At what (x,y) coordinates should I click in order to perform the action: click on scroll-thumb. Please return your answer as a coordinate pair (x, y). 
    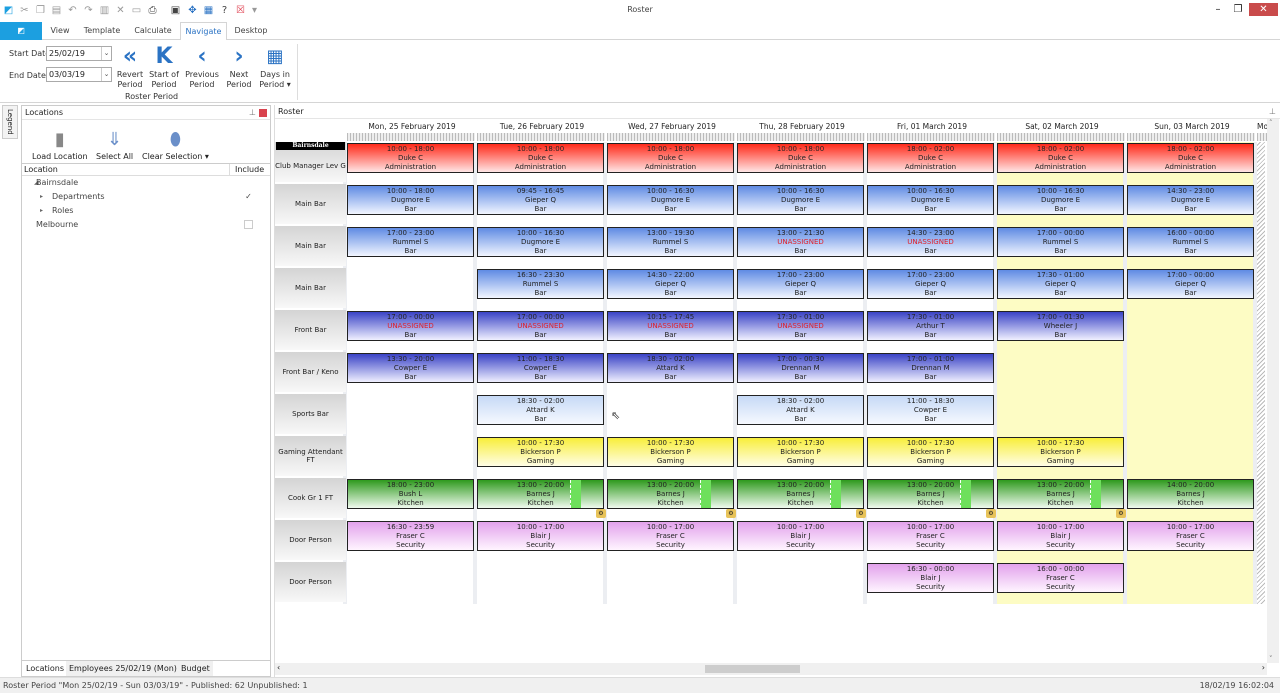
    Looking at the image, I should click on (752, 669).